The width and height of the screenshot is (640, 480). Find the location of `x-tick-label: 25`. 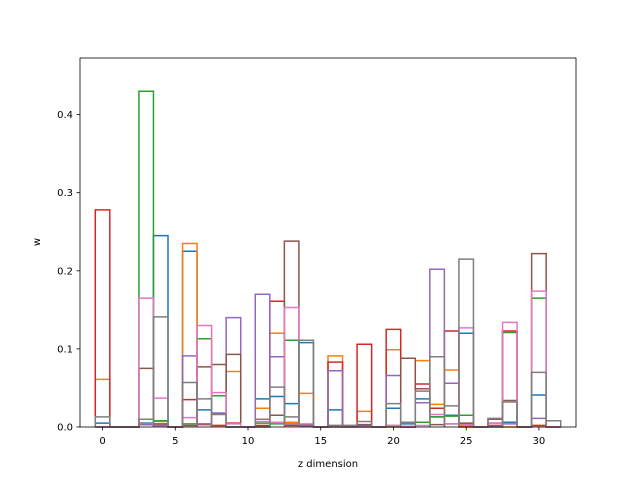

x-tick-label: 25 is located at coordinates (466, 441).